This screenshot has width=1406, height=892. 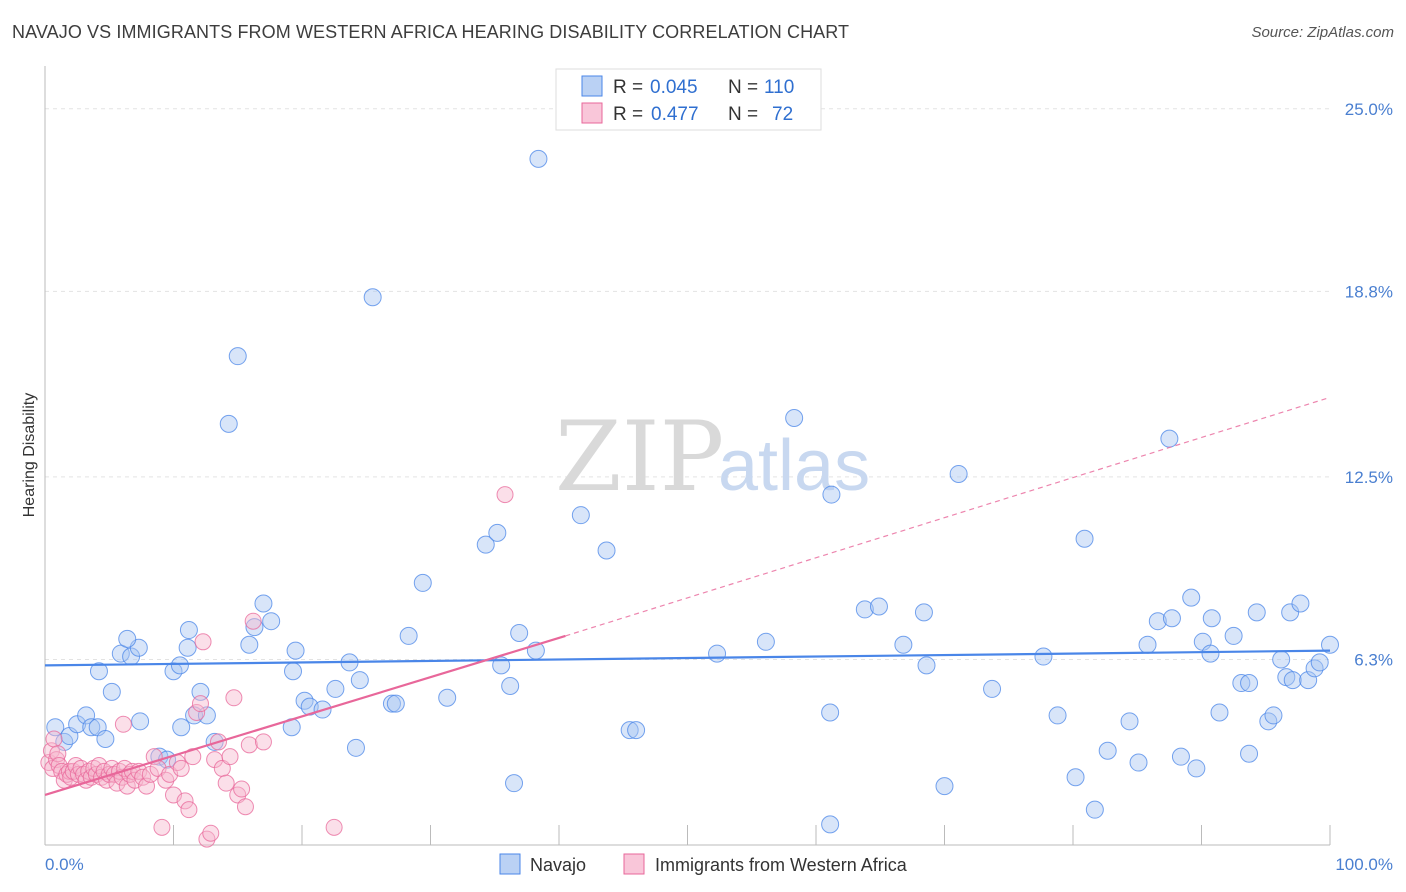 I want to click on legend-n-value-western-africa: 72, so click(x=782, y=114).